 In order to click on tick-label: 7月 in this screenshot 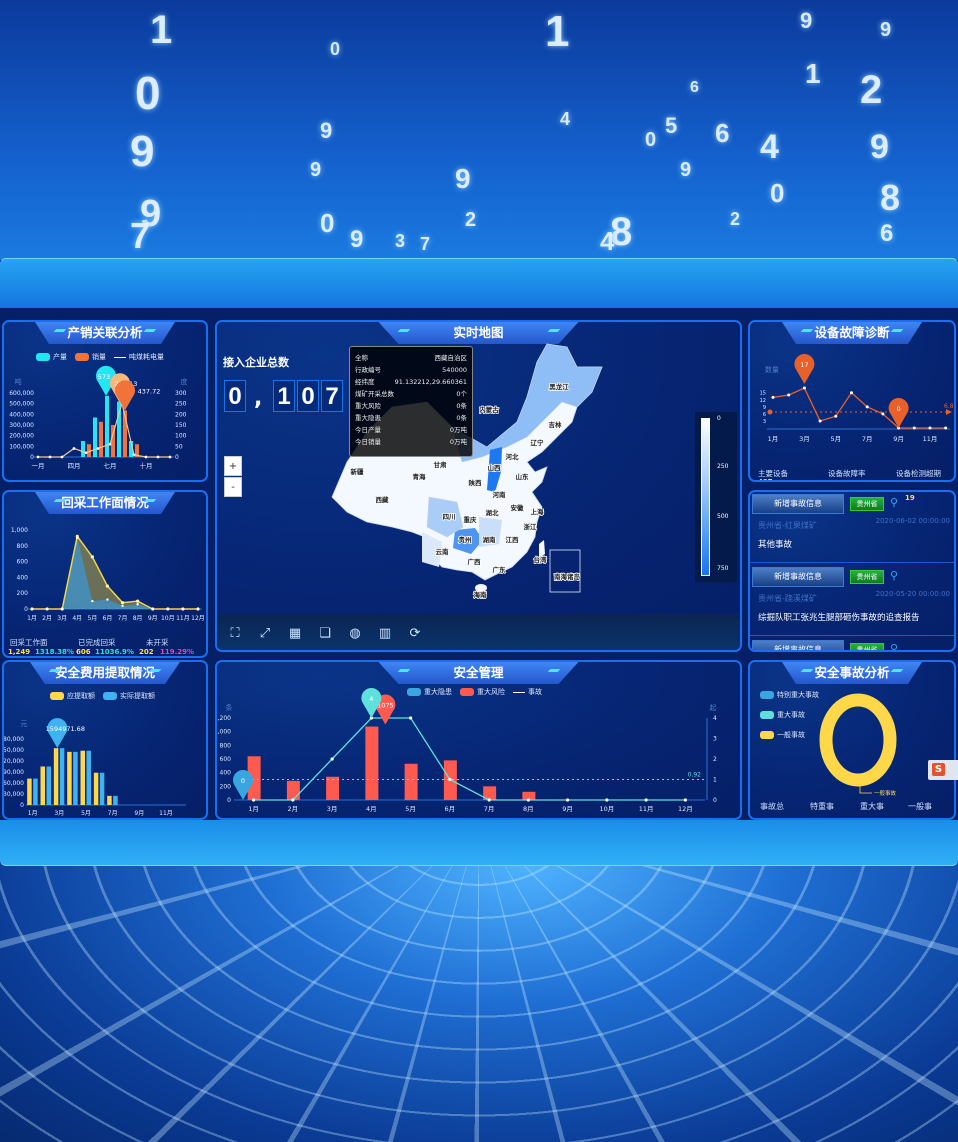, I will do `click(867, 439)`.